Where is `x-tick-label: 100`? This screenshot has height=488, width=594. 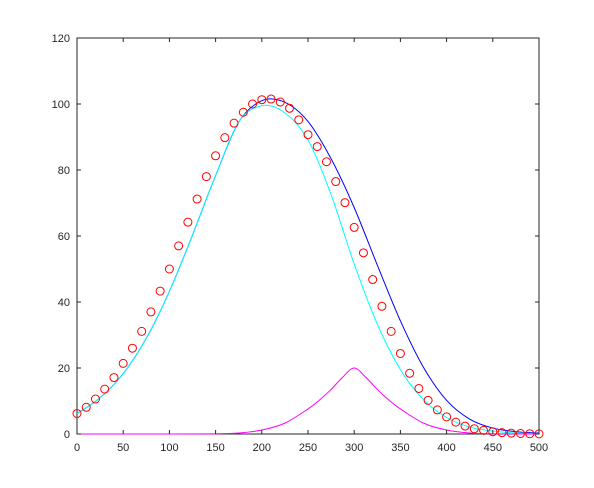 x-tick-label: 100 is located at coordinates (169, 448).